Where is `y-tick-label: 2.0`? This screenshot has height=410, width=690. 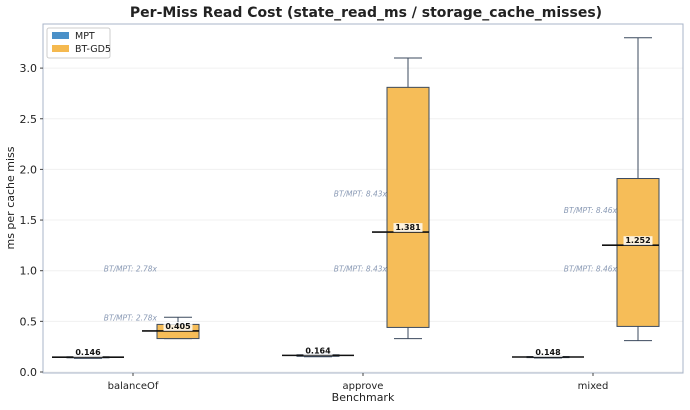
y-tick-label: 2.0 is located at coordinates (29, 169).